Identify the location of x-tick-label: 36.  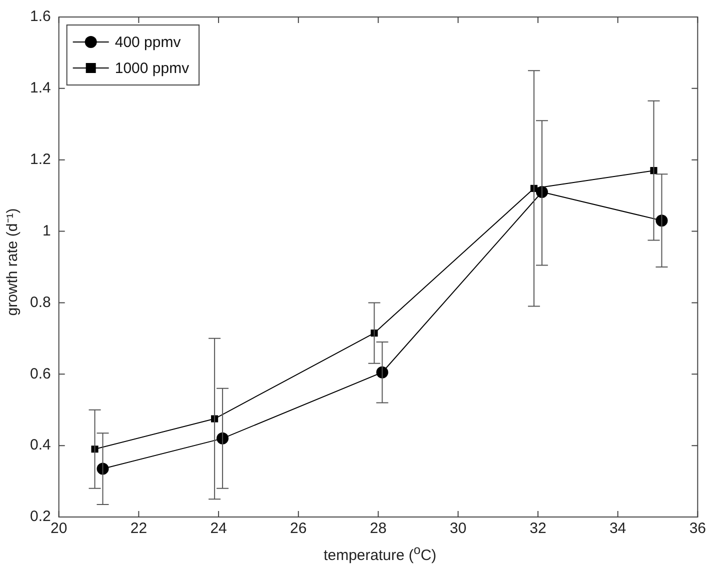
(697, 529).